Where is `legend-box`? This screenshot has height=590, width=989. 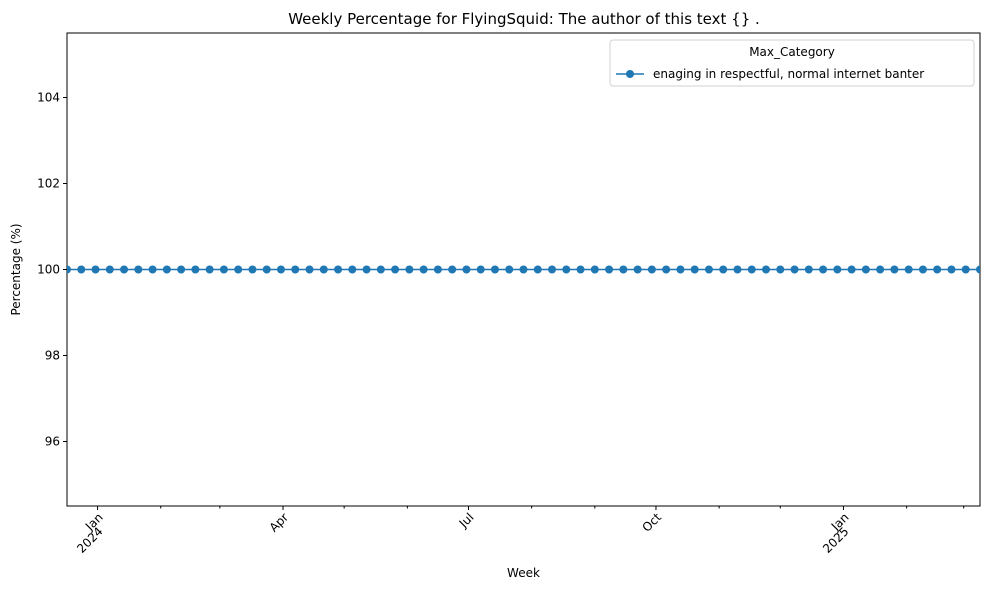
legend-box is located at coordinates (792, 63).